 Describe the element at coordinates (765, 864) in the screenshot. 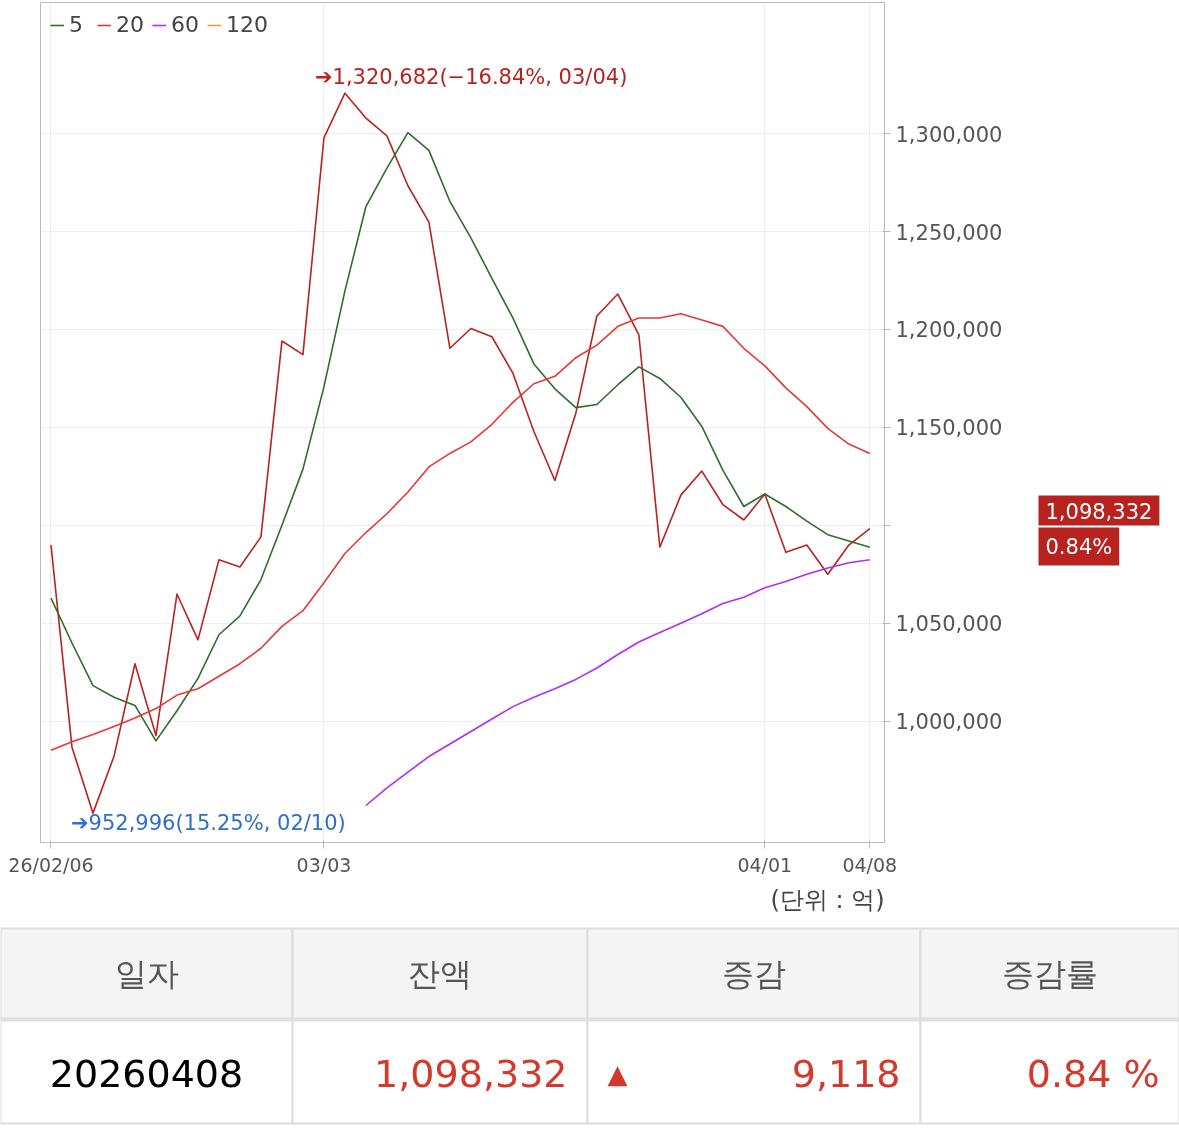

I see `x-tick-label: 04/01` at that location.